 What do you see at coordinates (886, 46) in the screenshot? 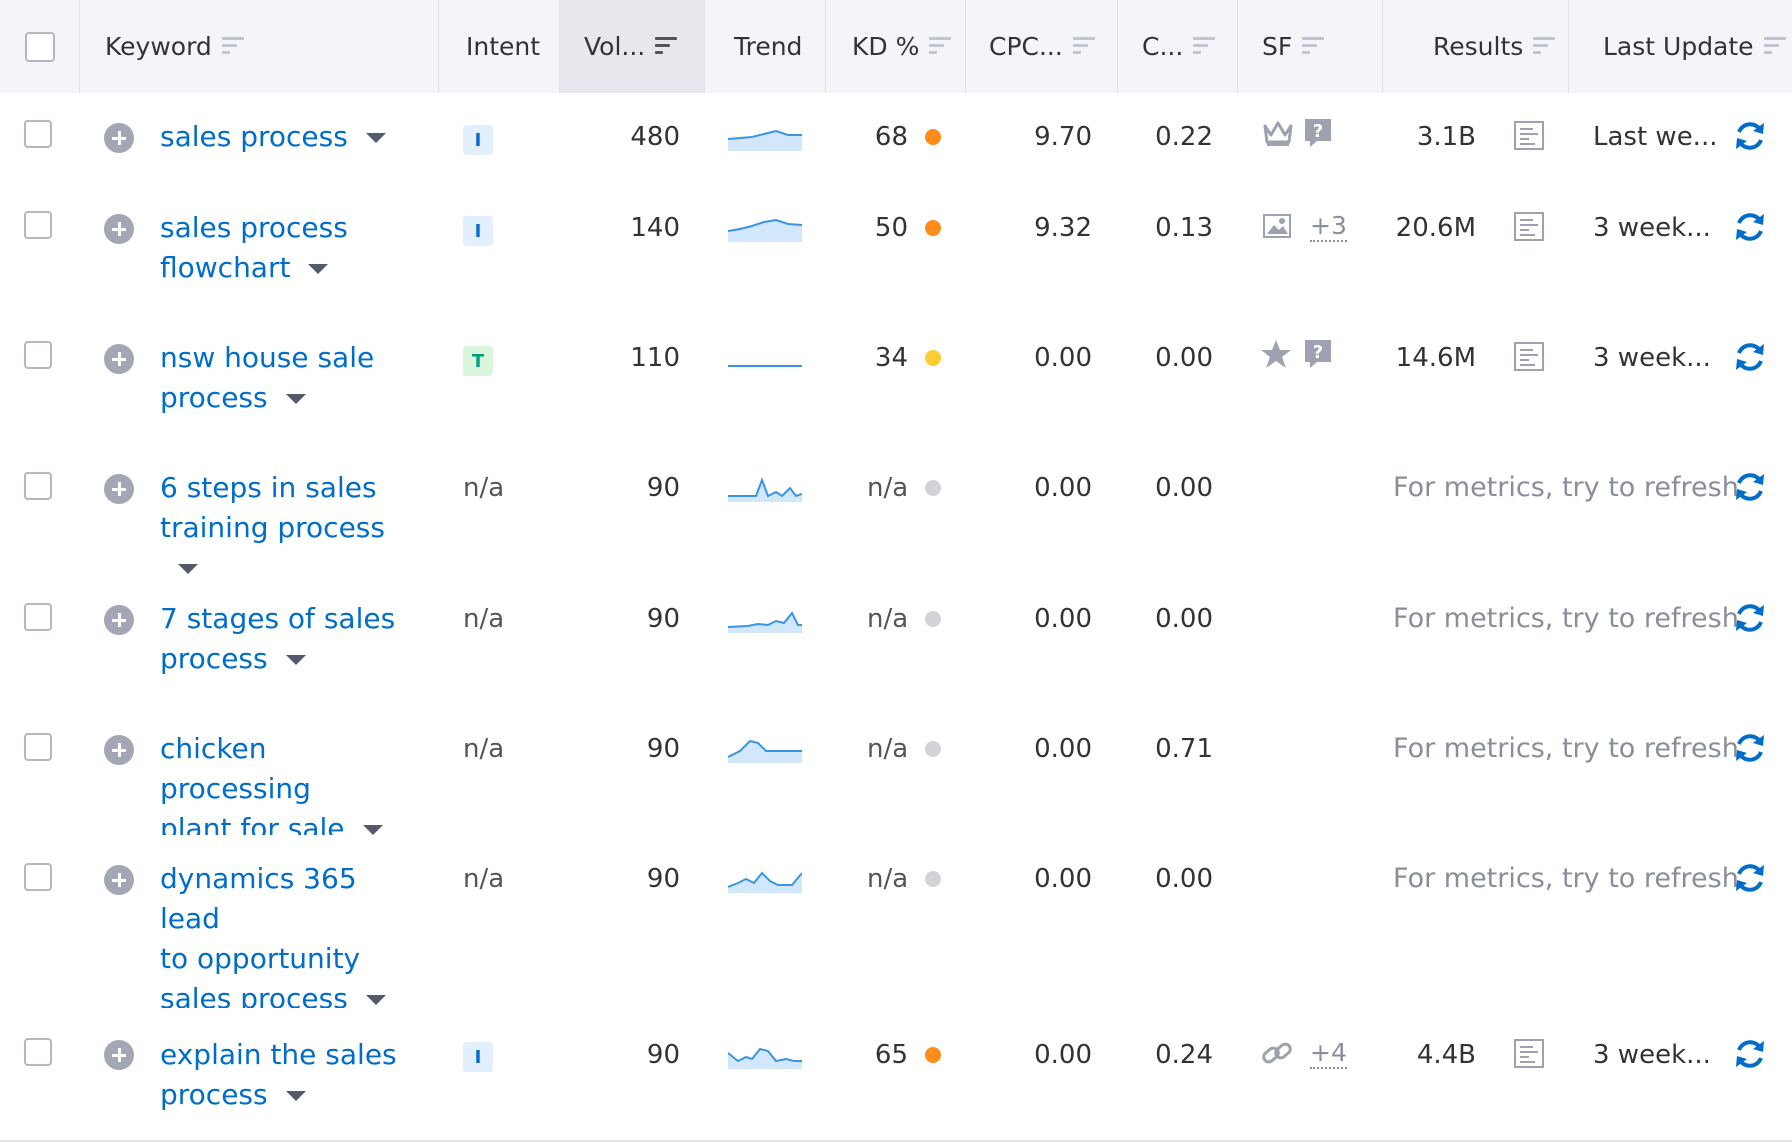
I see `header-kd-label: KD %` at bounding box center [886, 46].